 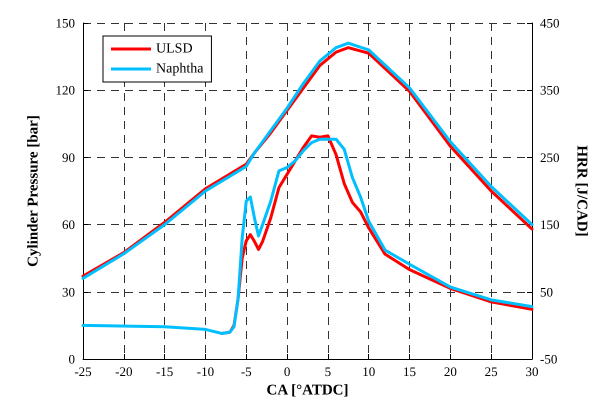 I want to click on y-tick-label: 90, so click(x=68, y=157).